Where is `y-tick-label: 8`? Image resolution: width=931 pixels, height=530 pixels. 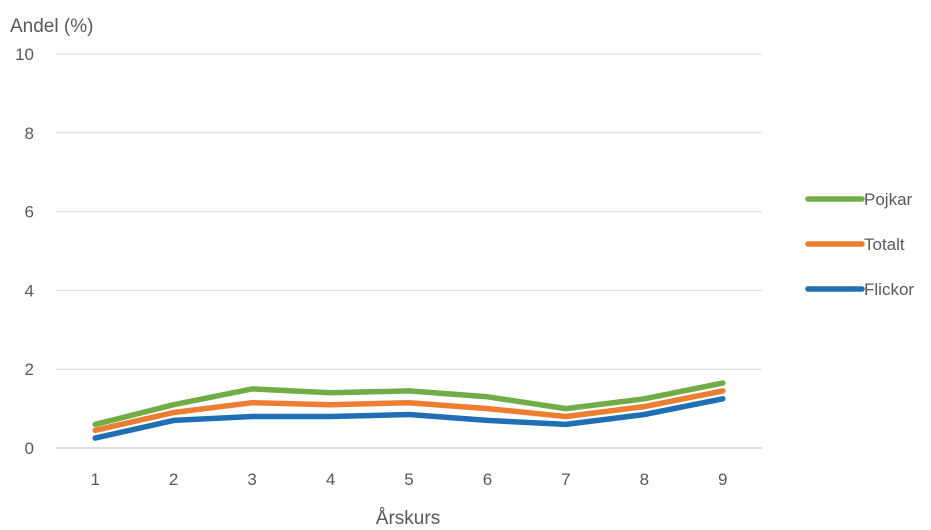
y-tick-label: 8 is located at coordinates (29, 133).